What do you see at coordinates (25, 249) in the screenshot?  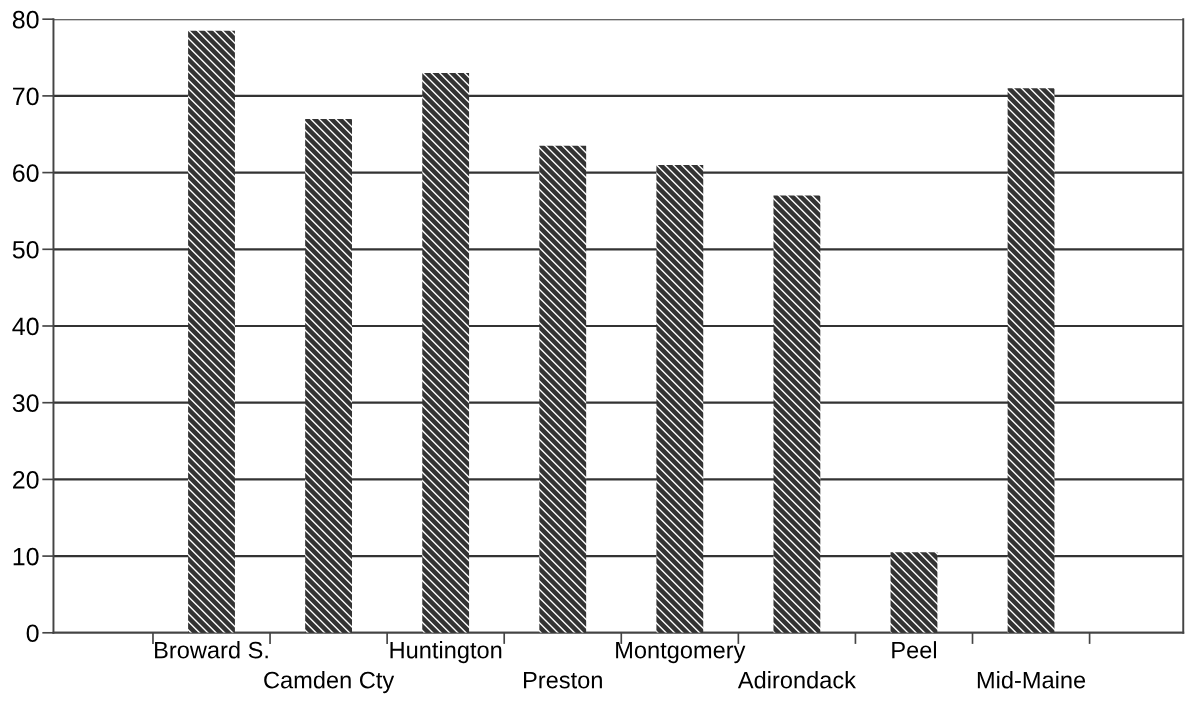 I see `y-tick-label: 50` at bounding box center [25, 249].